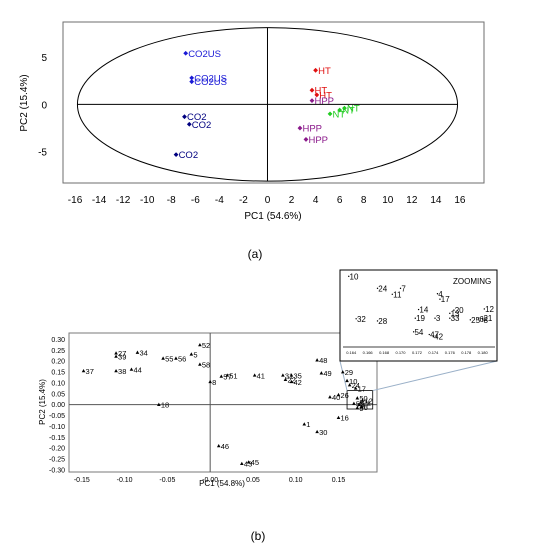 This screenshot has width=535, height=550. What do you see at coordinates (340, 200) in the screenshot?
I see `x-tick-label: 6` at bounding box center [340, 200].